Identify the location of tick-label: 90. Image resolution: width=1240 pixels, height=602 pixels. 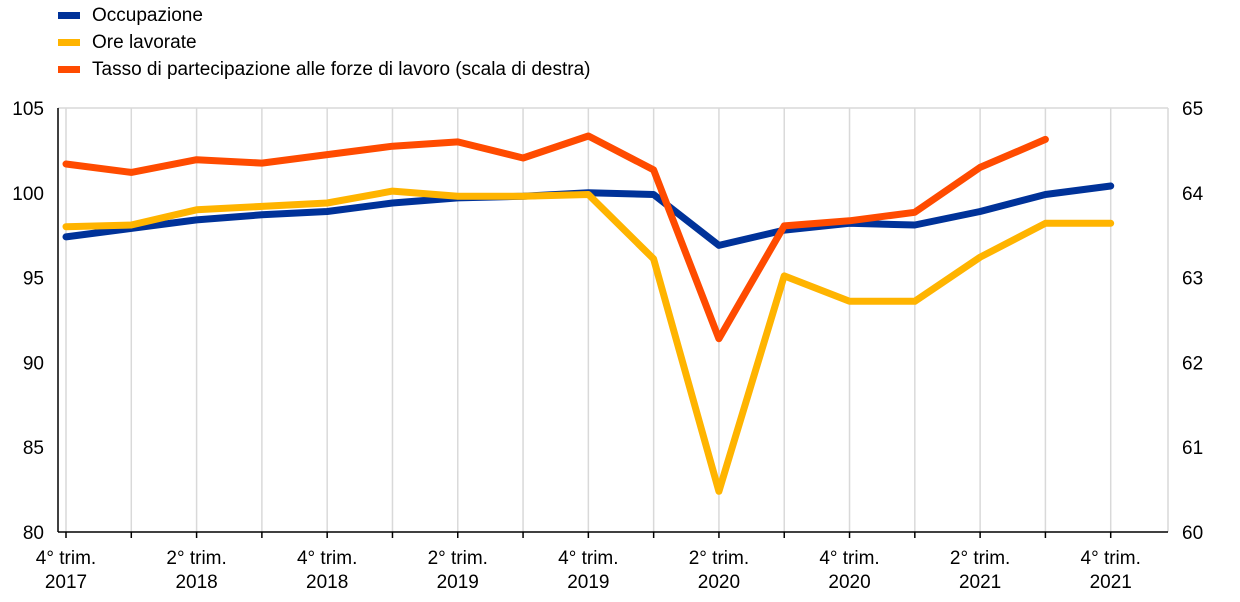
(33, 363).